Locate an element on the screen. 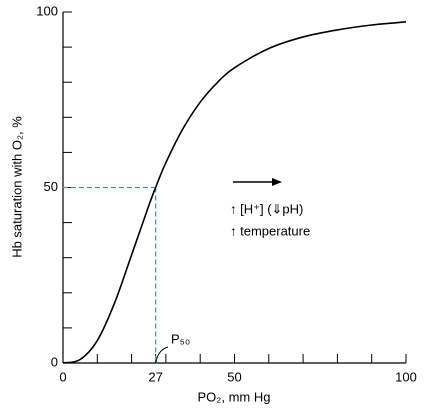 This screenshot has height=411, width=424. x-axis-label: PO₂, mm Hg is located at coordinates (234, 396).